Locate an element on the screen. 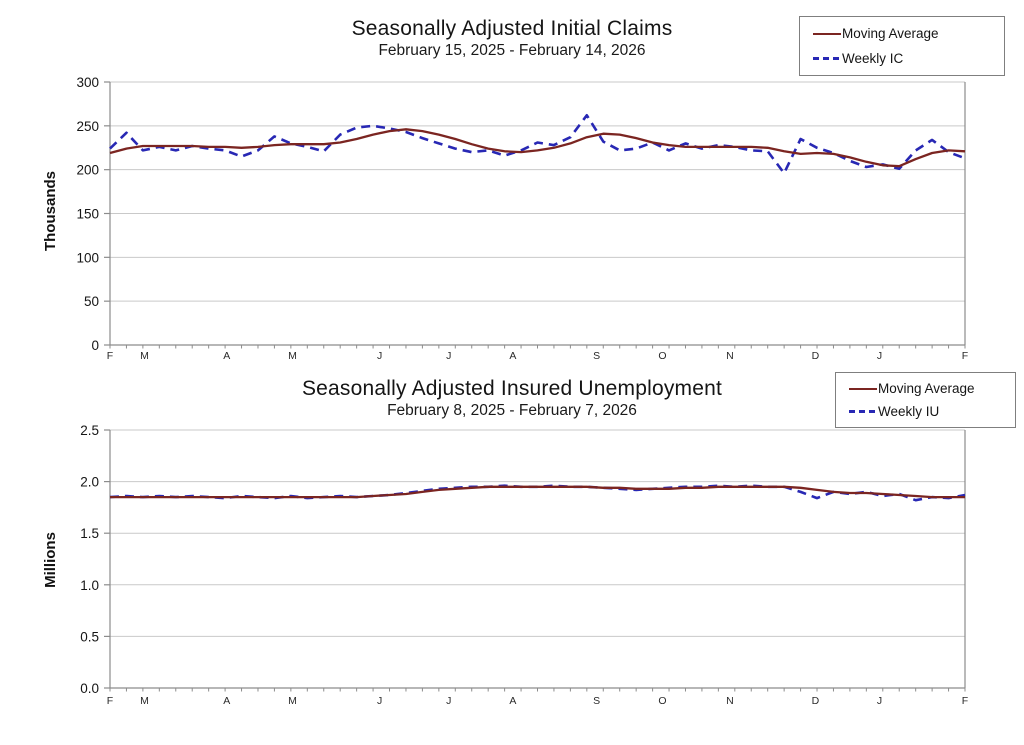 This screenshot has height=745, width=1024. initial-claims-chart-title: Seasonally Adjusted Initial Claims is located at coordinates (512, 28).